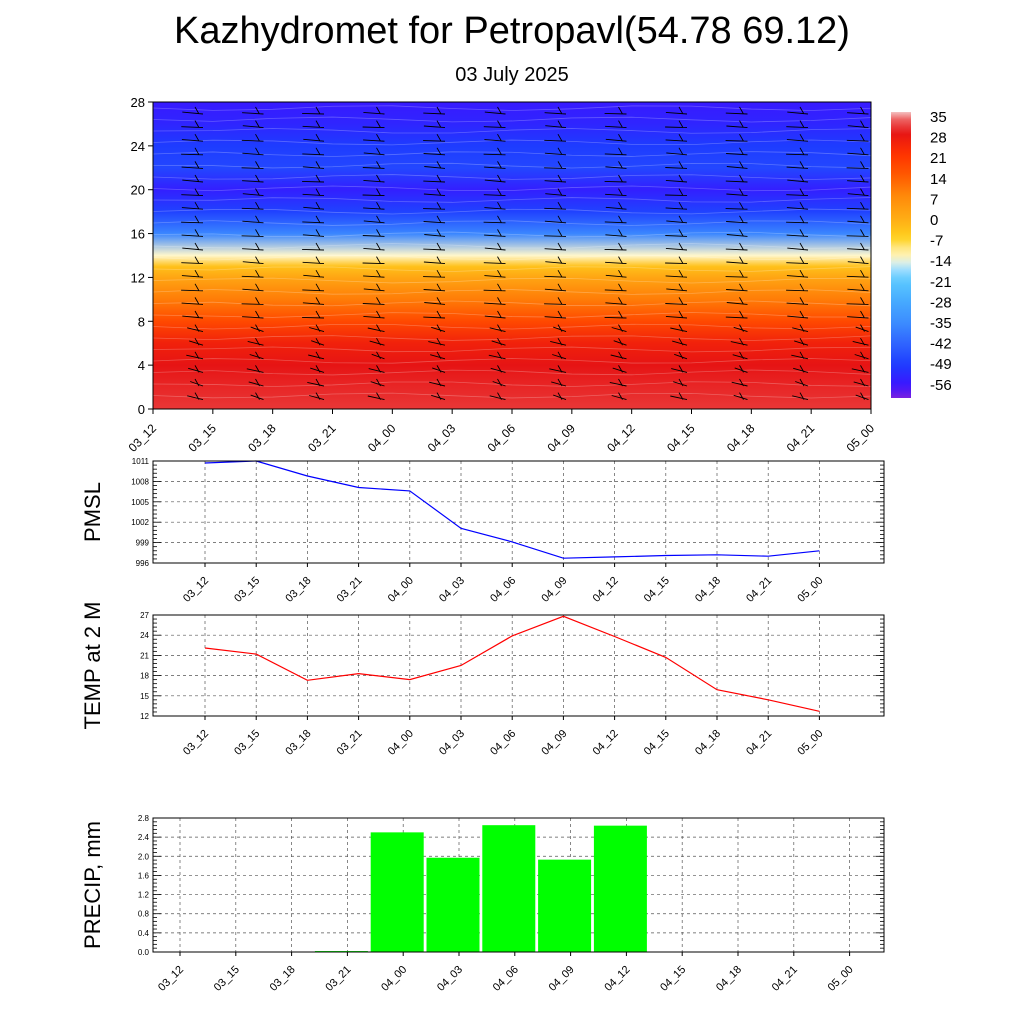  I want to click on x-tick-label: 03_18, so click(298, 590).